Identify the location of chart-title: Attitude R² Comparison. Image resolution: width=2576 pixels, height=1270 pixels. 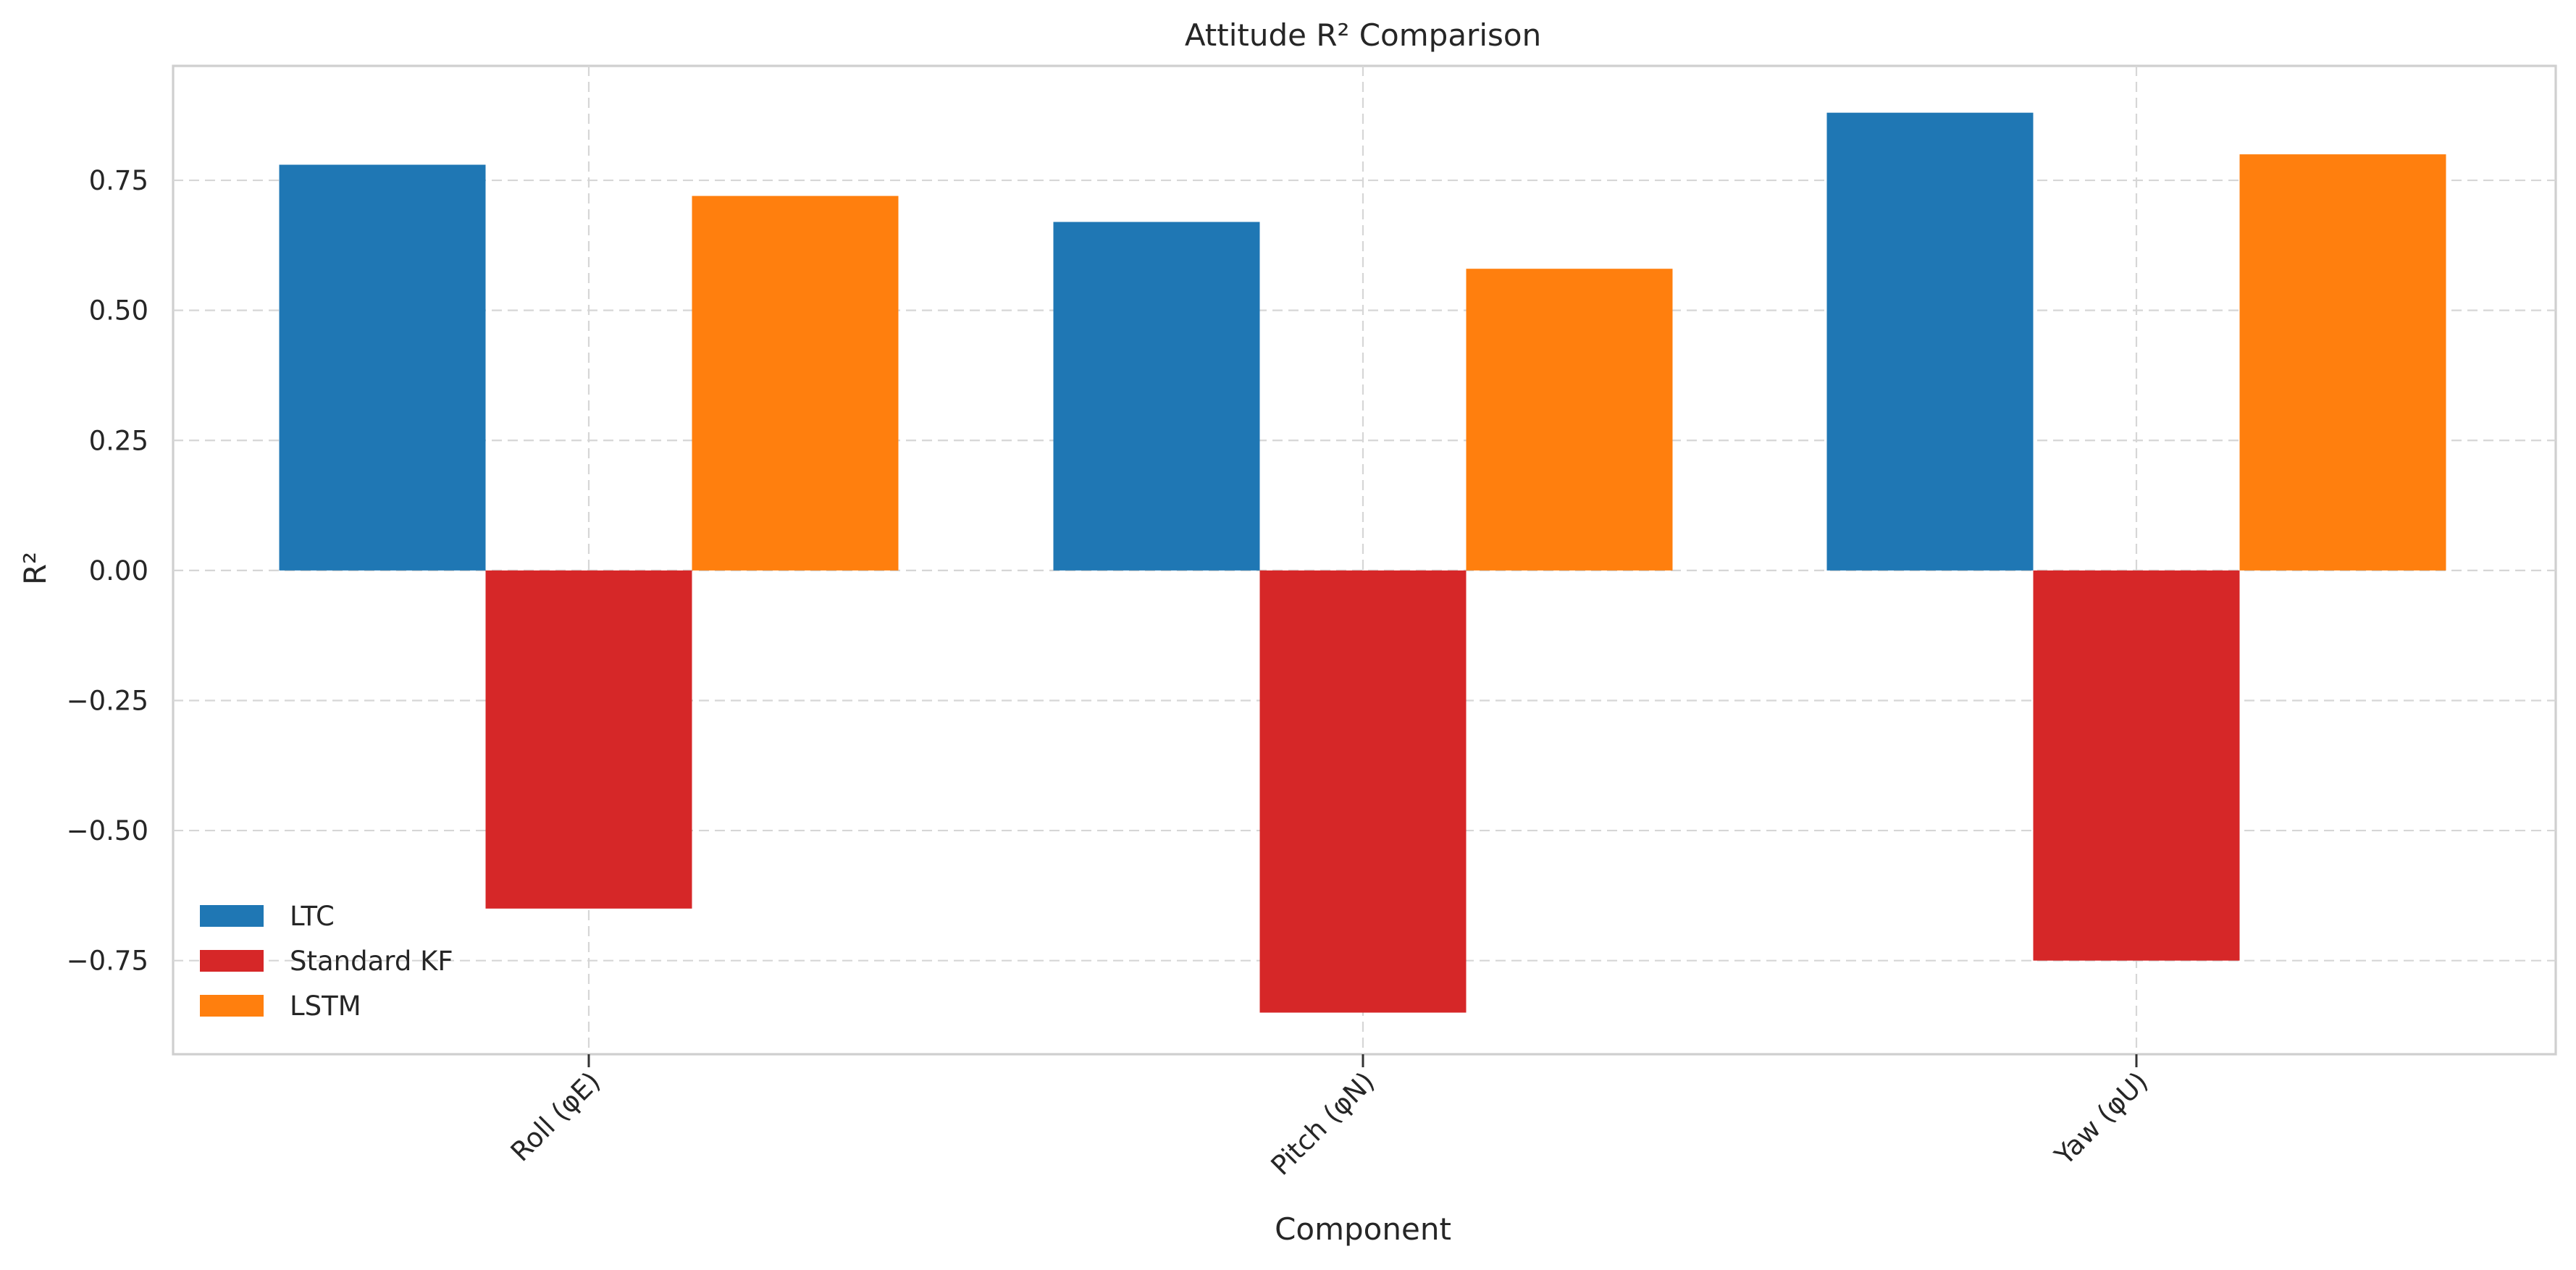
(1363, 35).